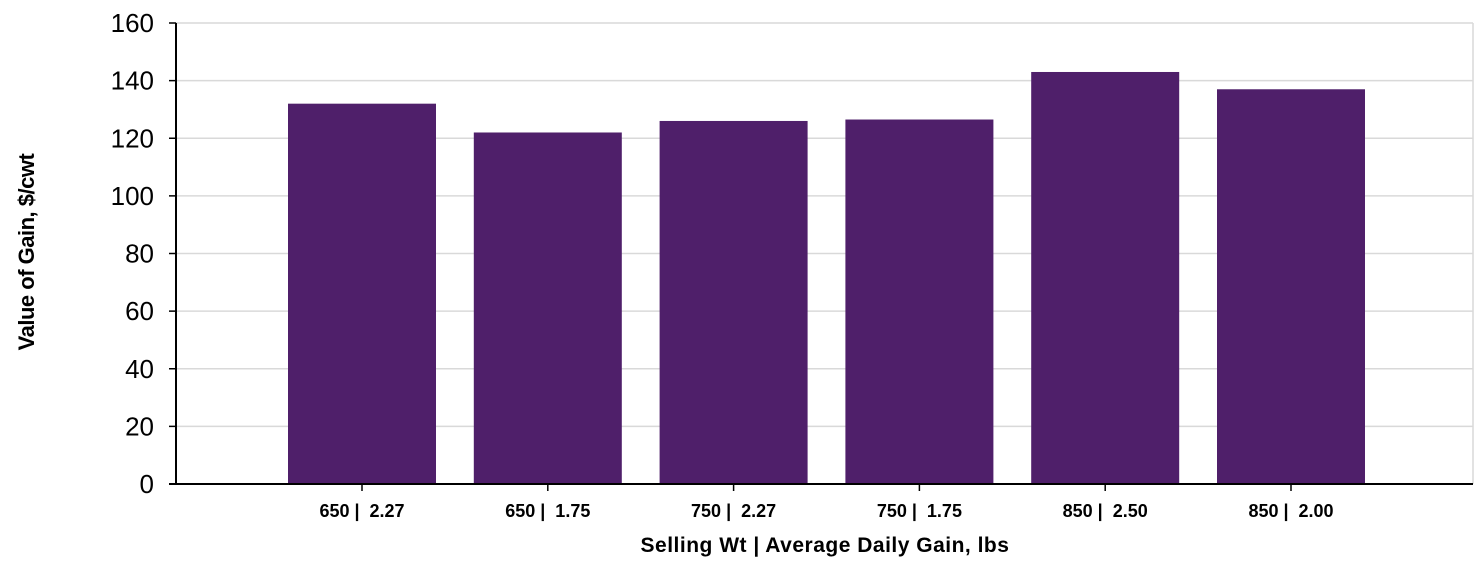 The width and height of the screenshot is (1480, 564). Describe the element at coordinates (919, 511) in the screenshot. I see `x-tick-label: 750 | 1.75` at that location.